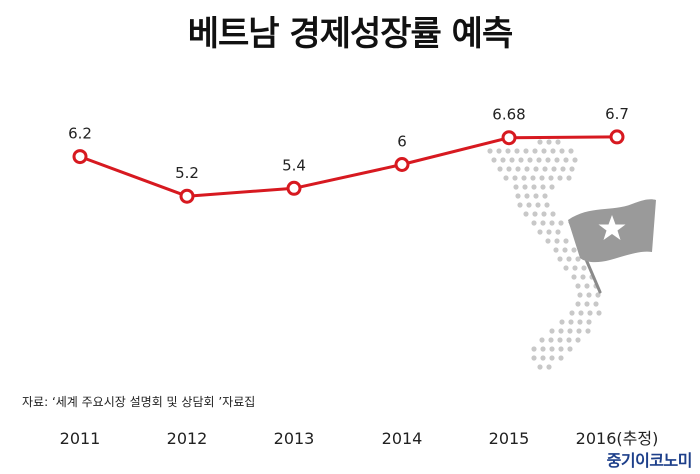 This screenshot has width=700, height=474. Describe the element at coordinates (508, 115) in the screenshot. I see `data-label: 6.68` at that location.